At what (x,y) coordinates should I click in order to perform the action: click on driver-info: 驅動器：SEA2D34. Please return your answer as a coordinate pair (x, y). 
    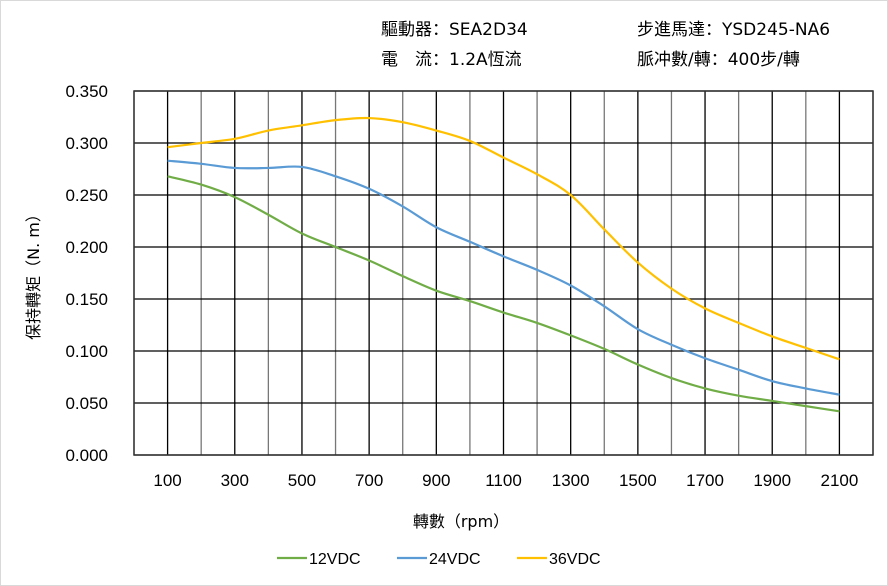
    Looking at the image, I should click on (454, 30).